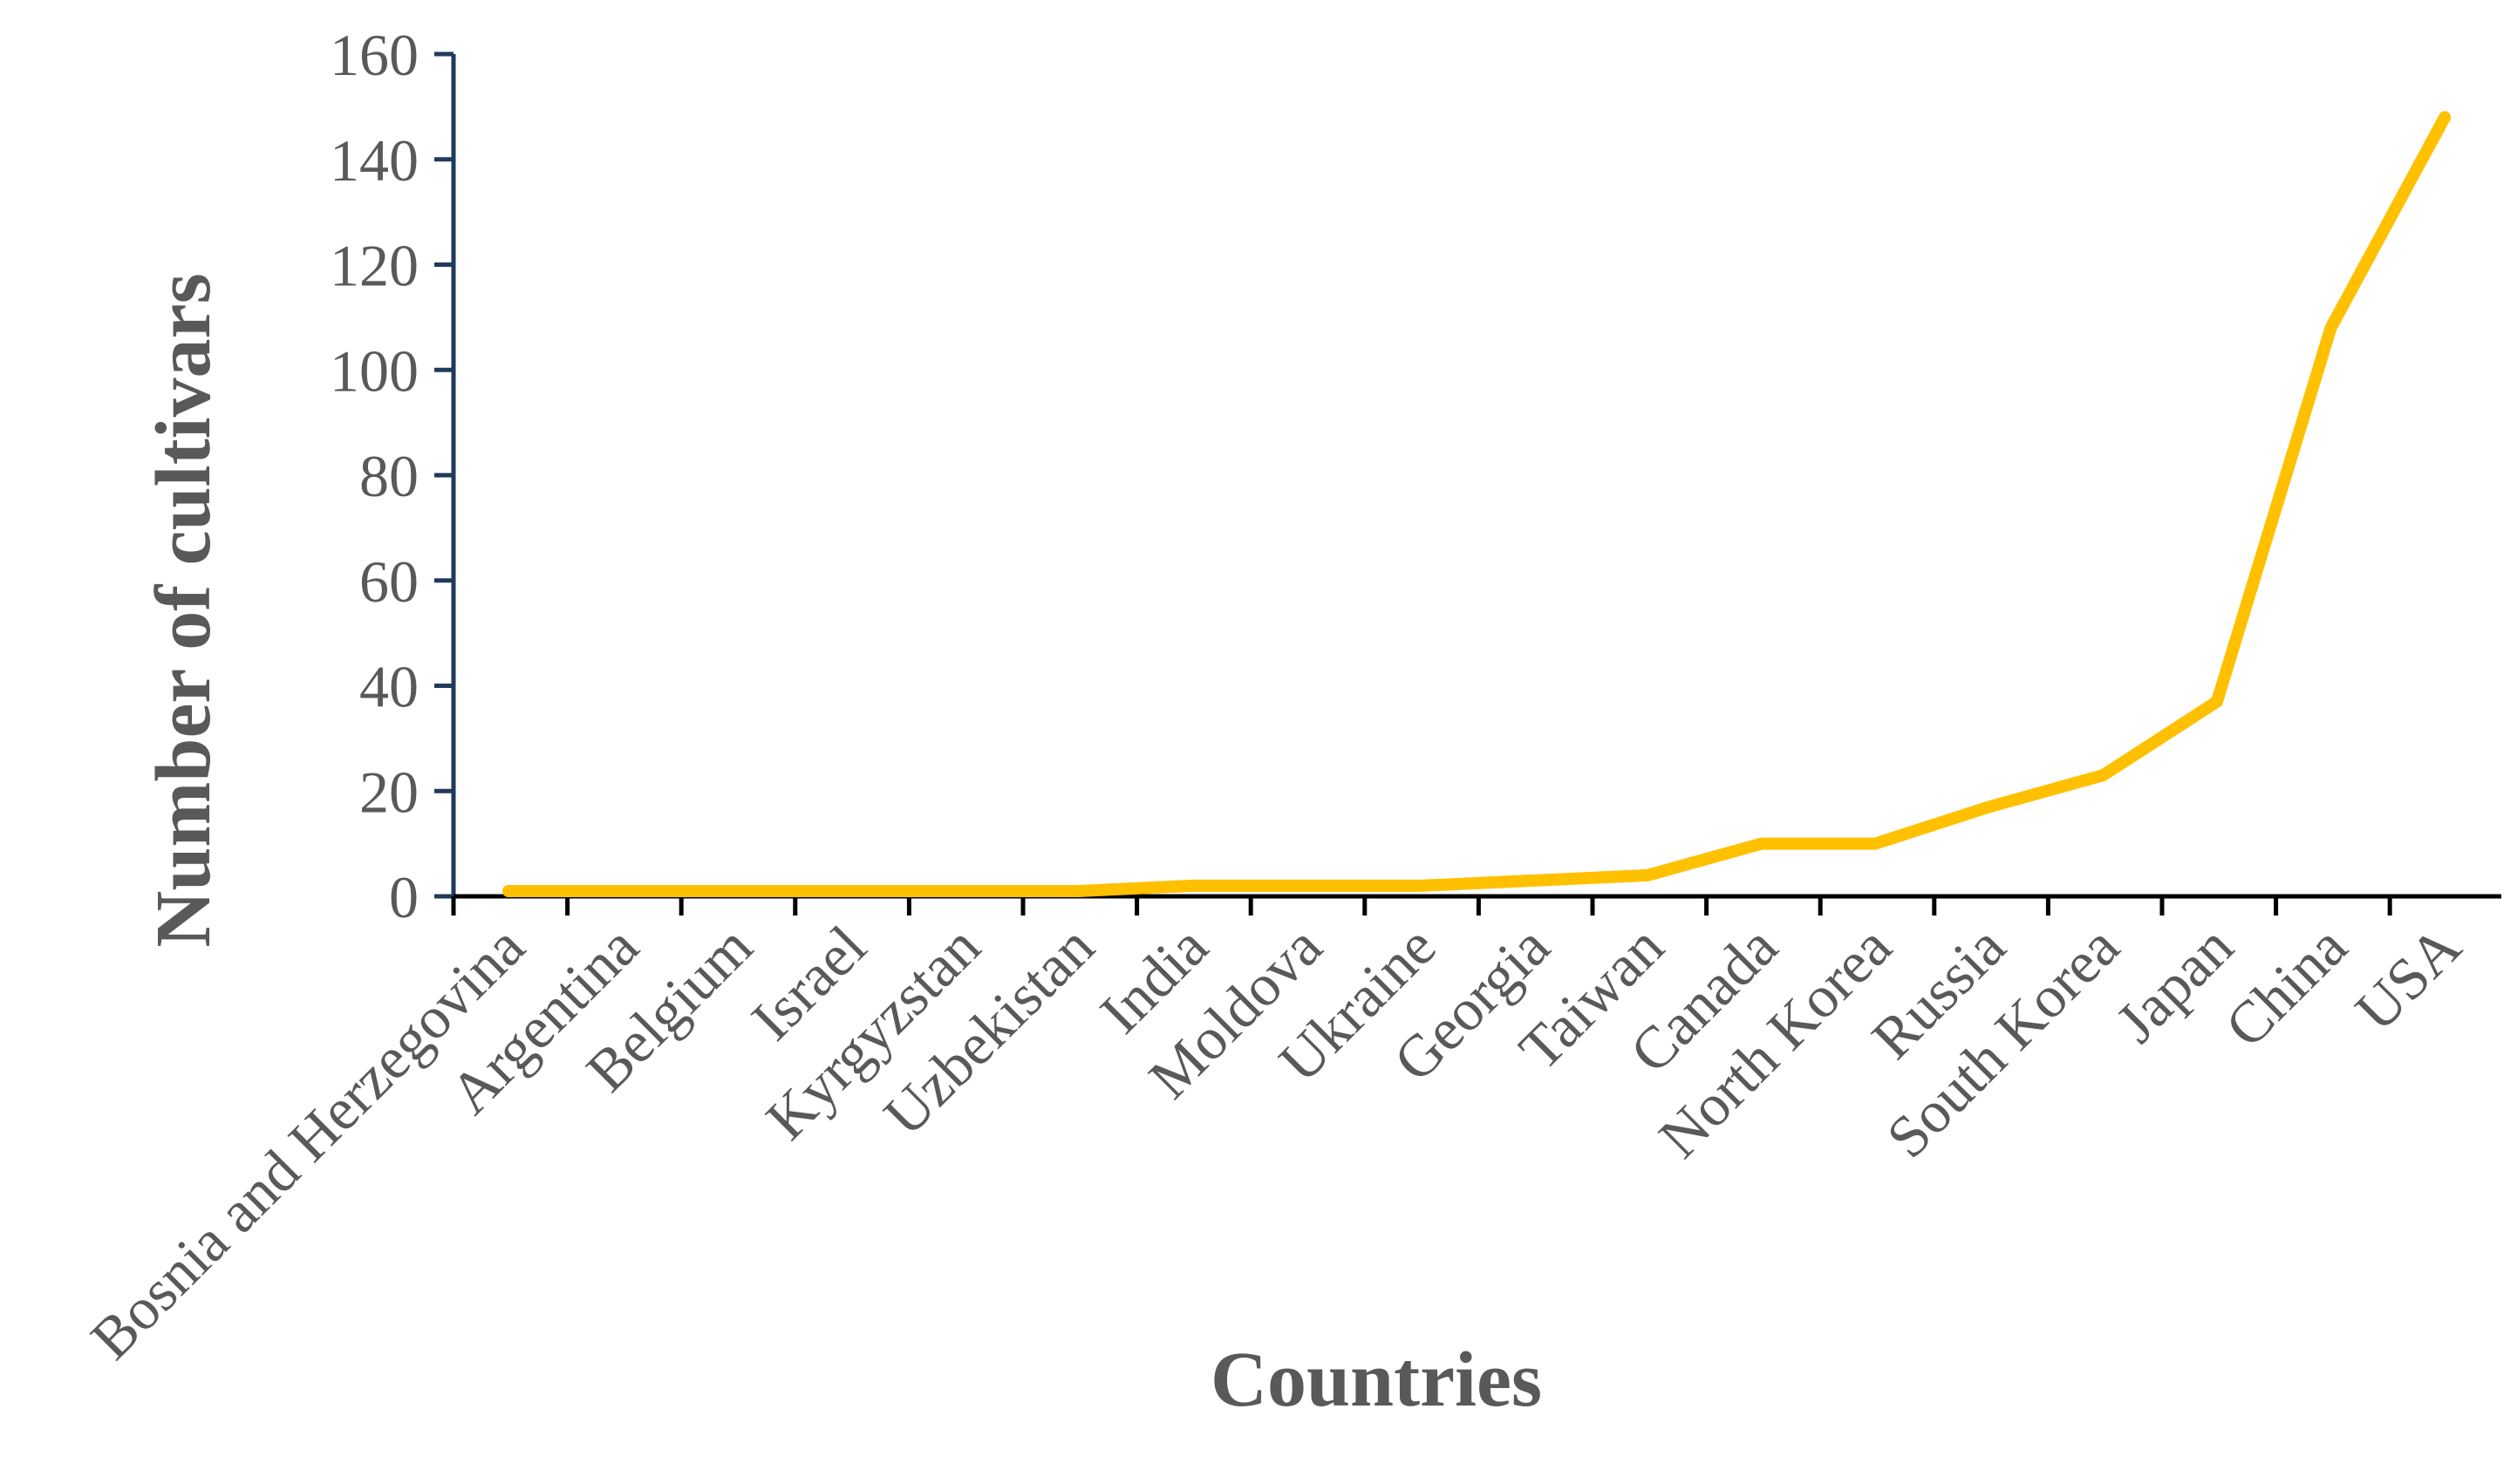 The height and width of the screenshot is (1484, 2517). Describe the element at coordinates (1376, 1380) in the screenshot. I see `x-axis-title: Countries` at that location.